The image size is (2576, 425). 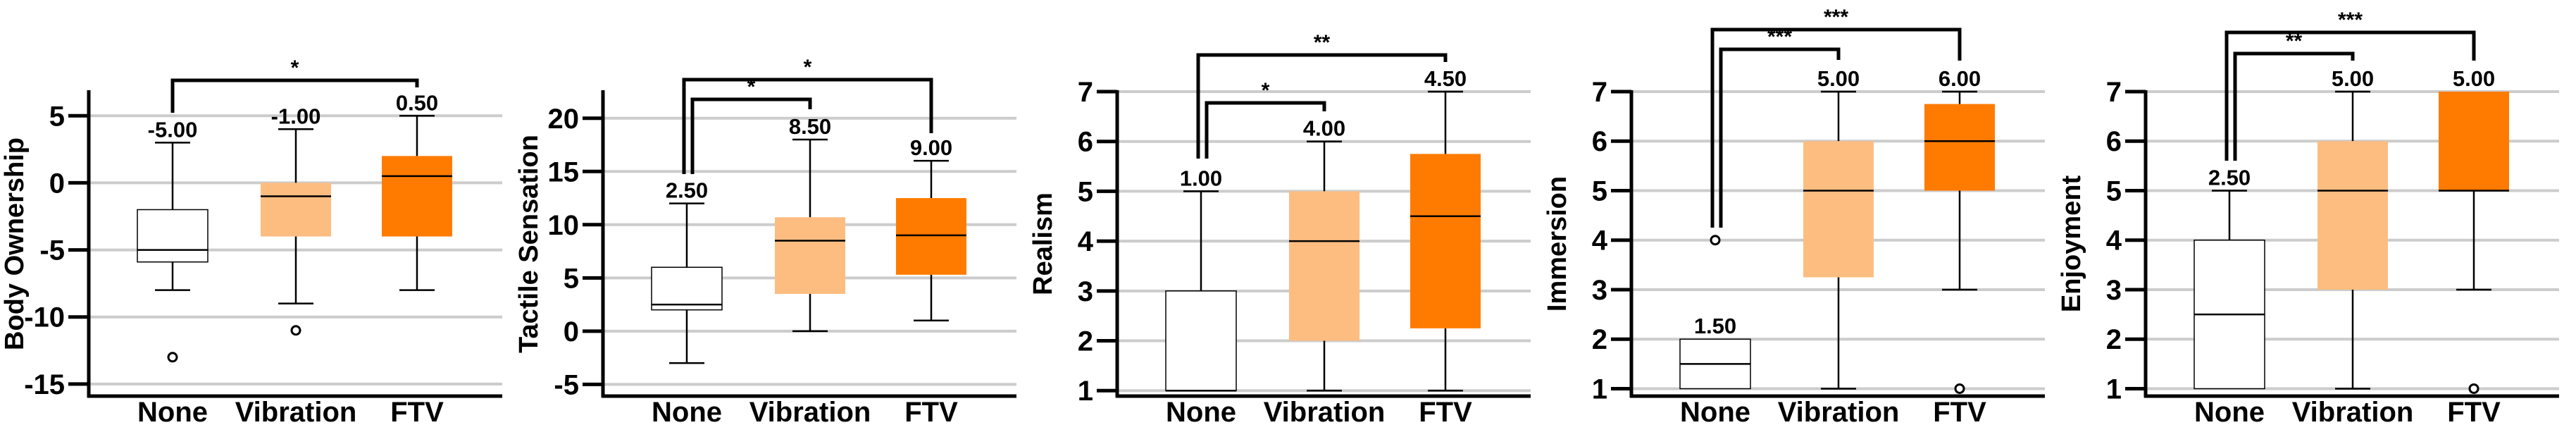 I want to click on box-ftv: 0.50, so click(x=417, y=191).